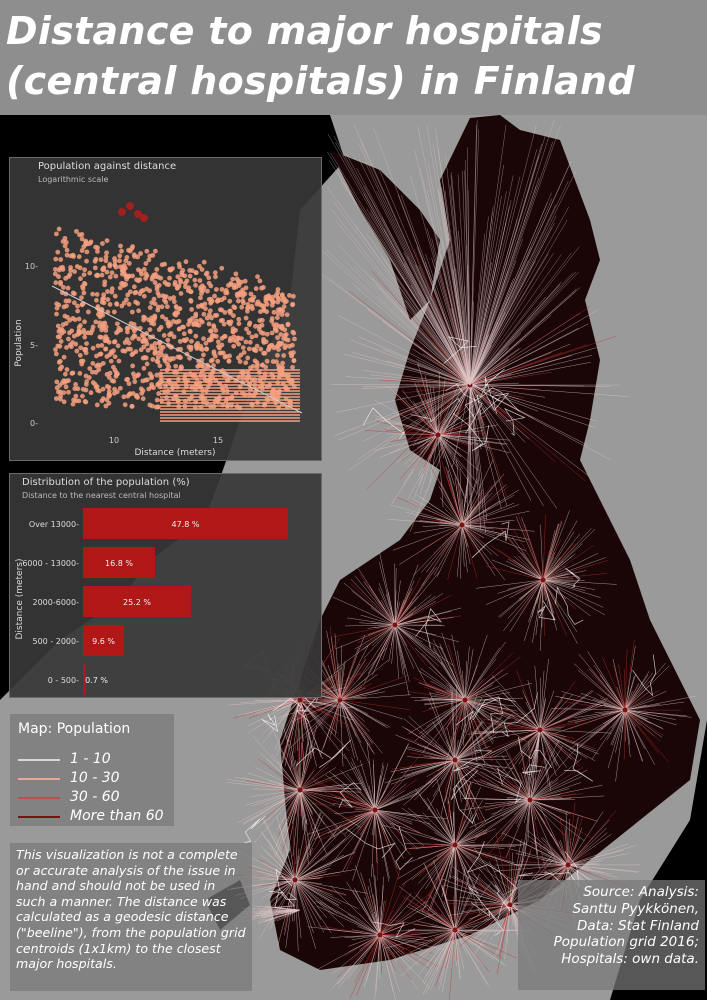 This screenshot has height=1000, width=707. Describe the element at coordinates (96, 798) in the screenshot. I see `legend-item-30-60: 30 - 60` at that location.